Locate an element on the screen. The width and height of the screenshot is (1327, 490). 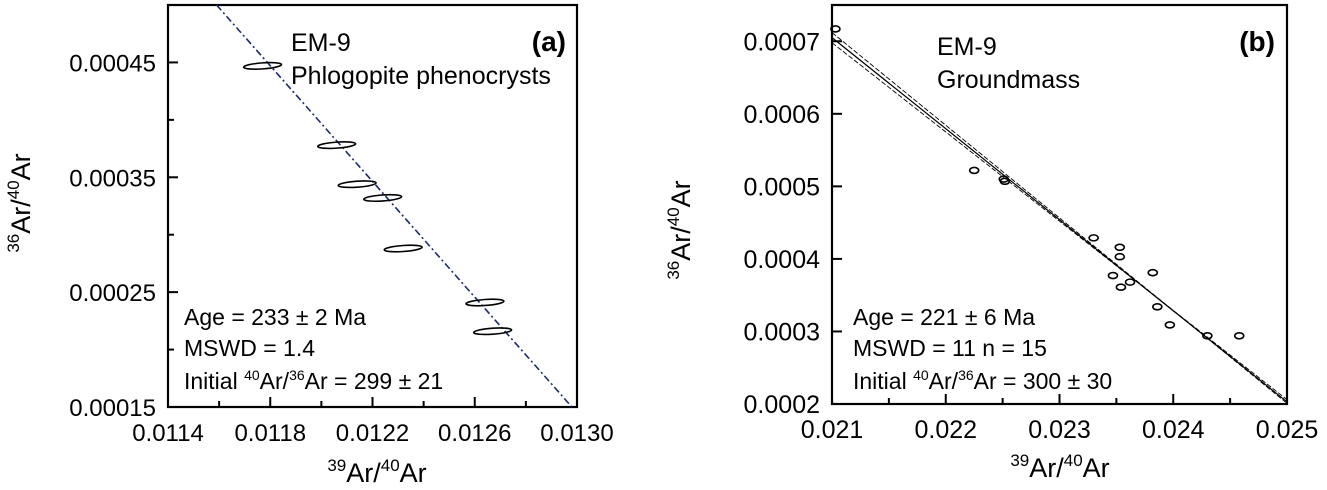
mswd-annotation-b: MSWD = 11 n = 15 is located at coordinates (950, 348).